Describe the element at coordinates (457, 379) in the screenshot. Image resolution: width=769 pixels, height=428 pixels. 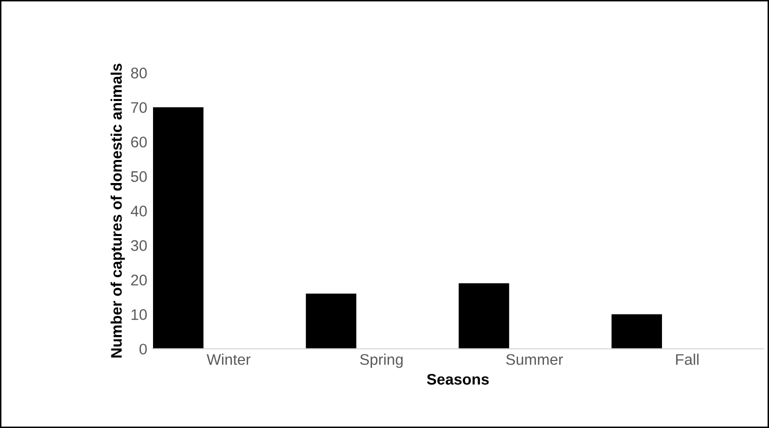
I see `x-axis-title: Seasons` at that location.